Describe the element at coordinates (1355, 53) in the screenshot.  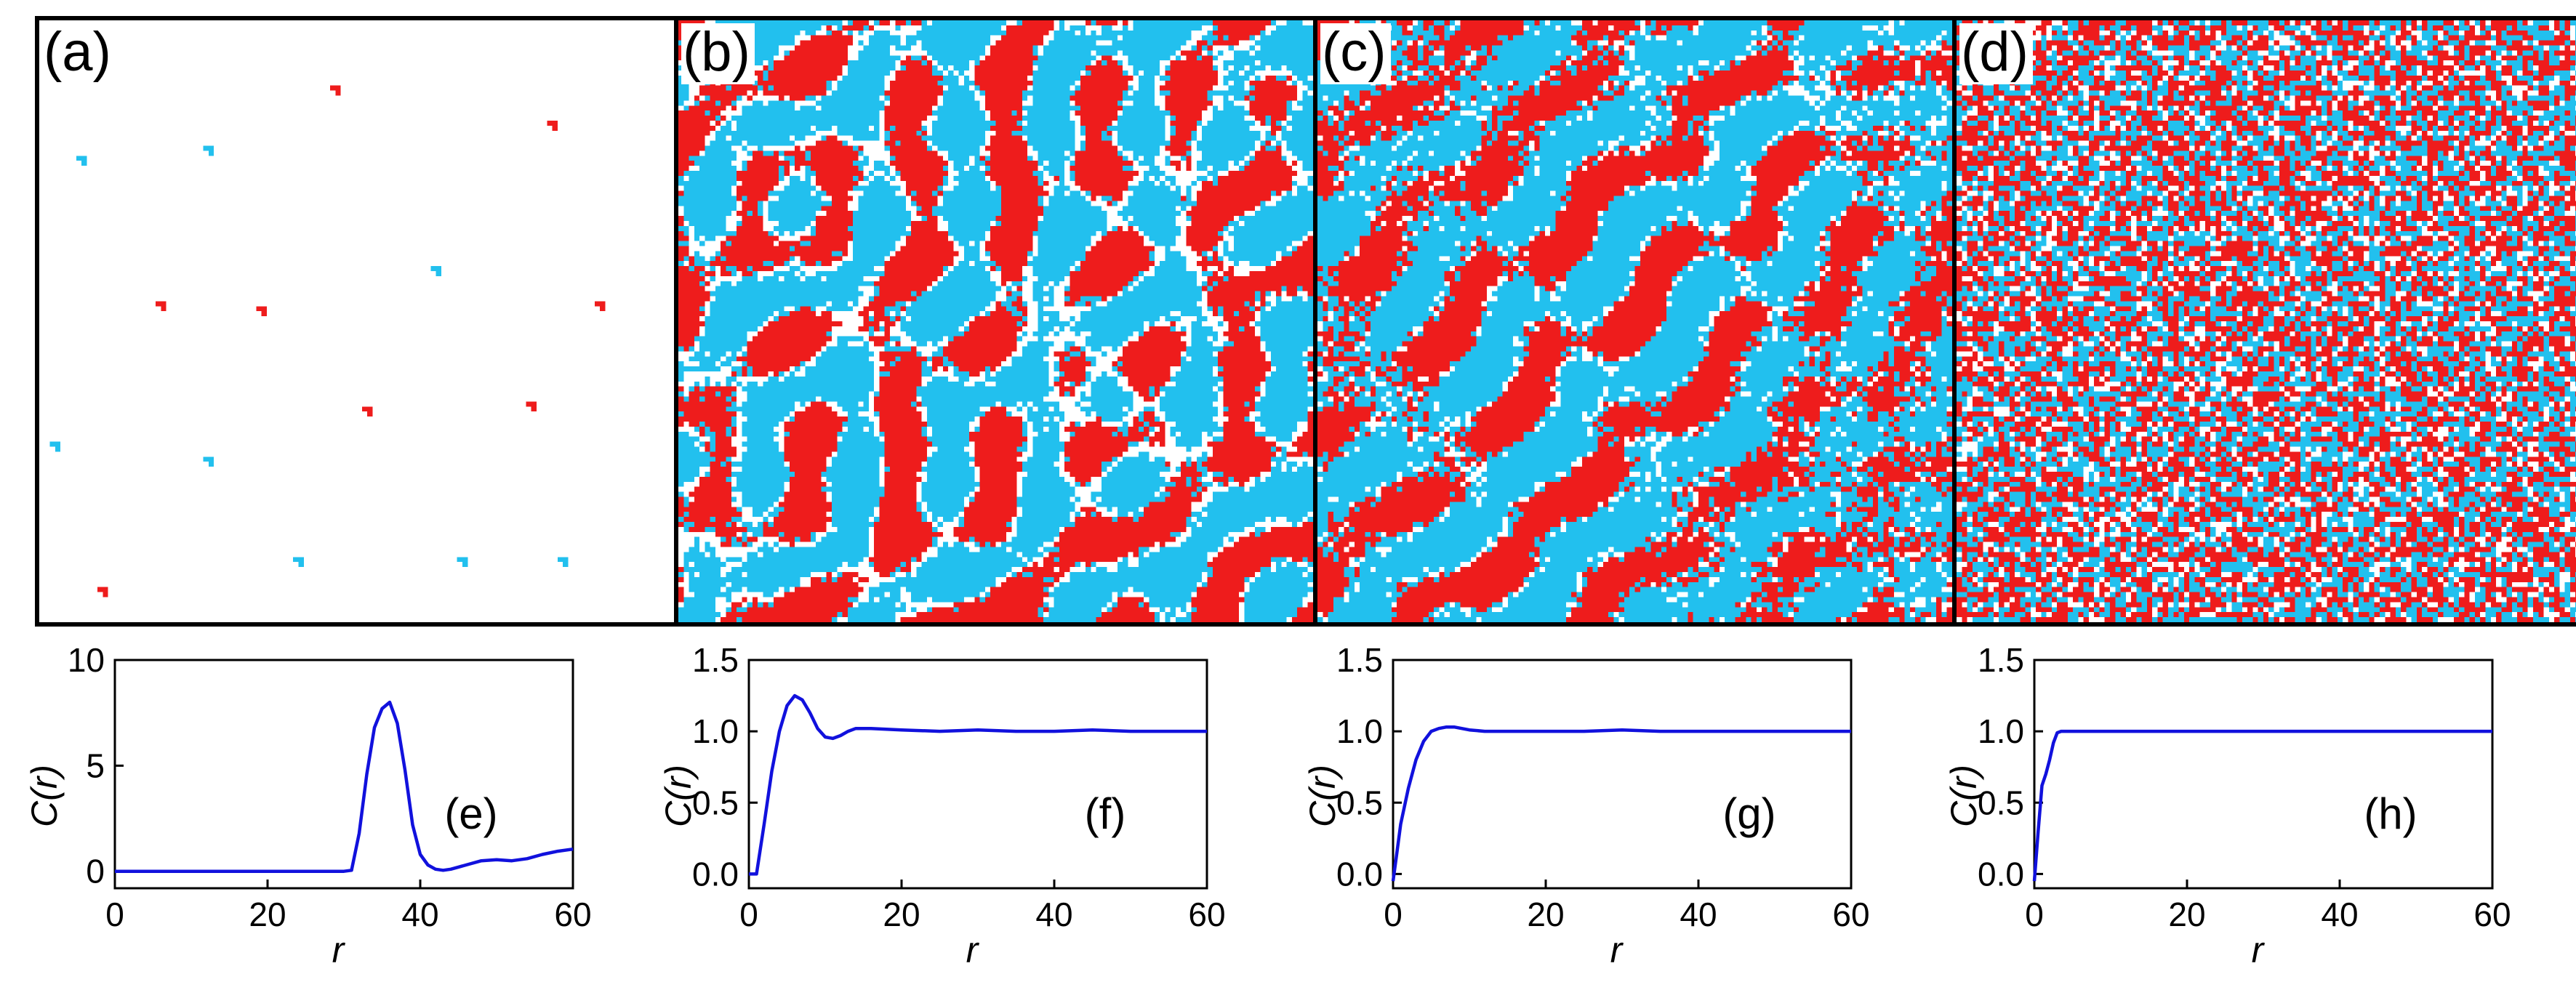
I see `panel-label-c: (c)` at that location.